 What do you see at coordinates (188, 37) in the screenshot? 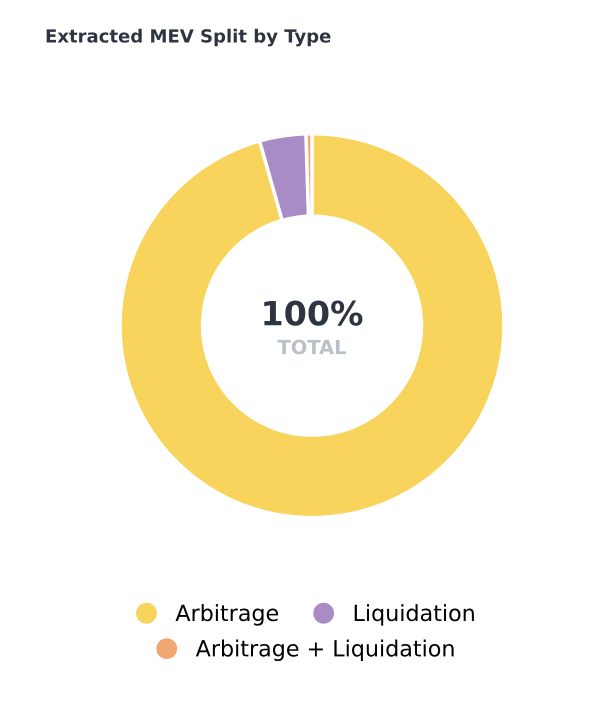
I see `chart-title: Extracted MEV Split by Type` at bounding box center [188, 37].